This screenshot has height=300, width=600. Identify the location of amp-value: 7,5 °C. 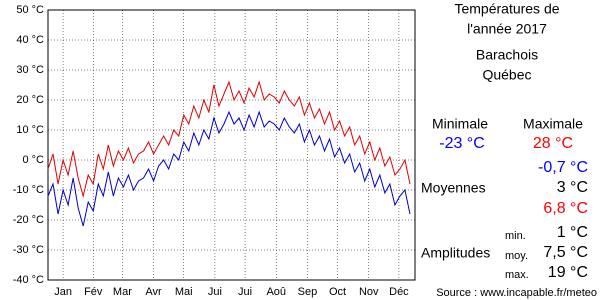
(565, 252).